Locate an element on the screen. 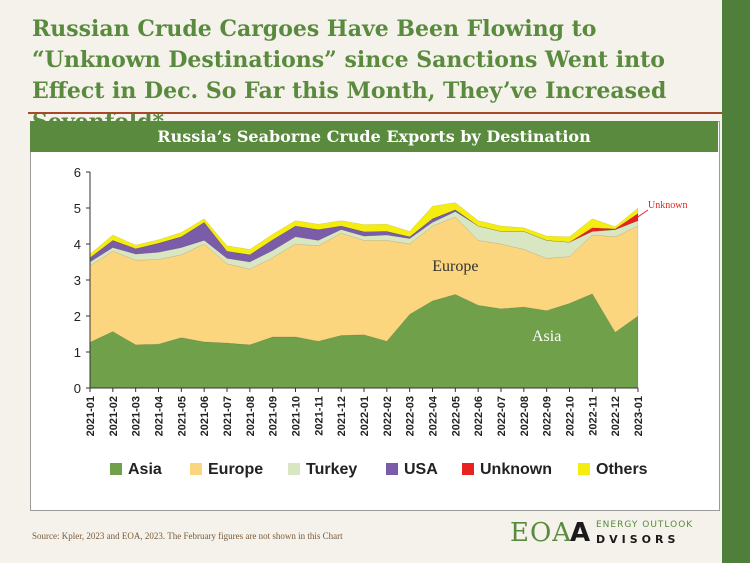 The width and height of the screenshot is (750, 563). series-area-turkey is located at coordinates (364, 240).